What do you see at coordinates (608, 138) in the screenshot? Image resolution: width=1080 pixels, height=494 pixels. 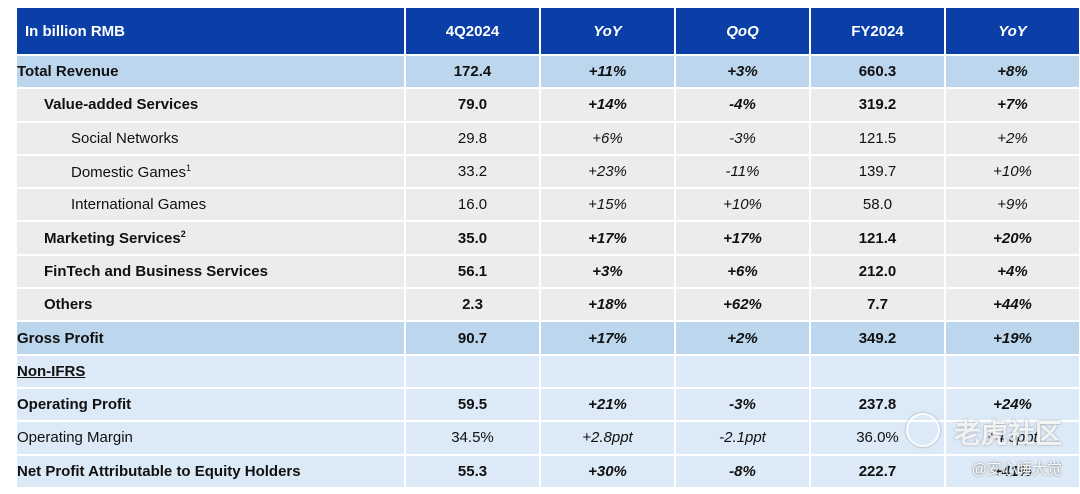 I see `cell-yoy-q: +6%` at bounding box center [608, 138].